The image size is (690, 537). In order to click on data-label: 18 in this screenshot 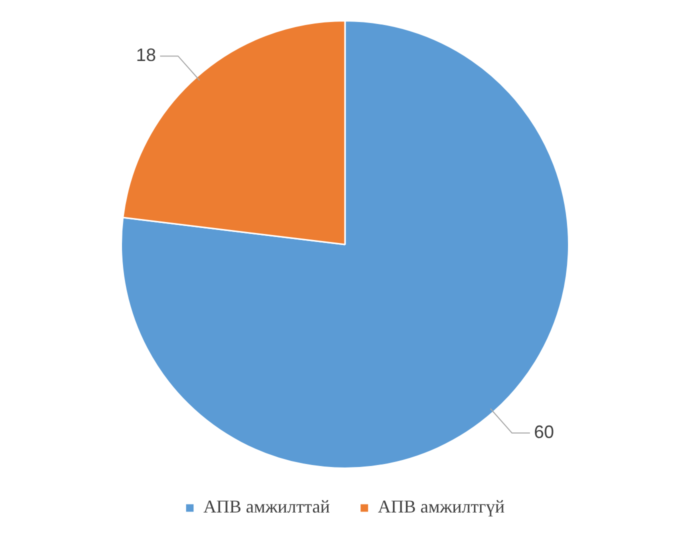, I will do `click(146, 55)`.